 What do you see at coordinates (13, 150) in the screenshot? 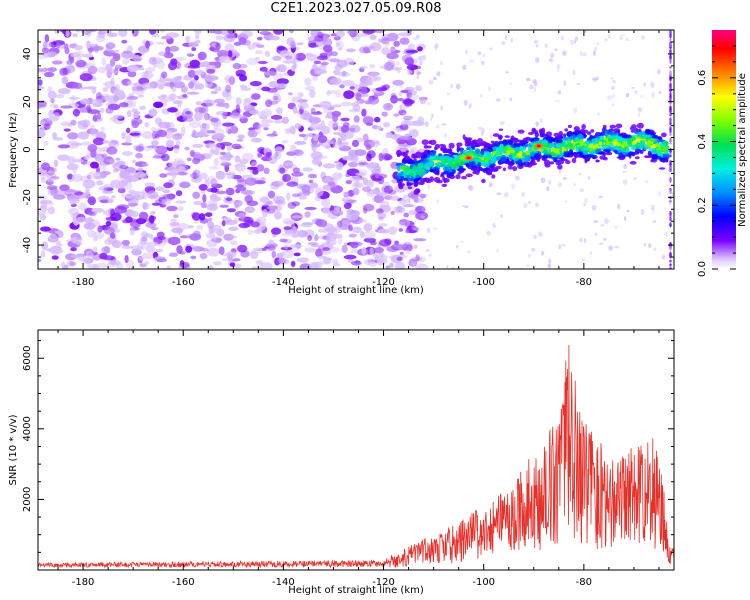
I see `top-y-axis-label: Frequency (Hz)` at bounding box center [13, 150].